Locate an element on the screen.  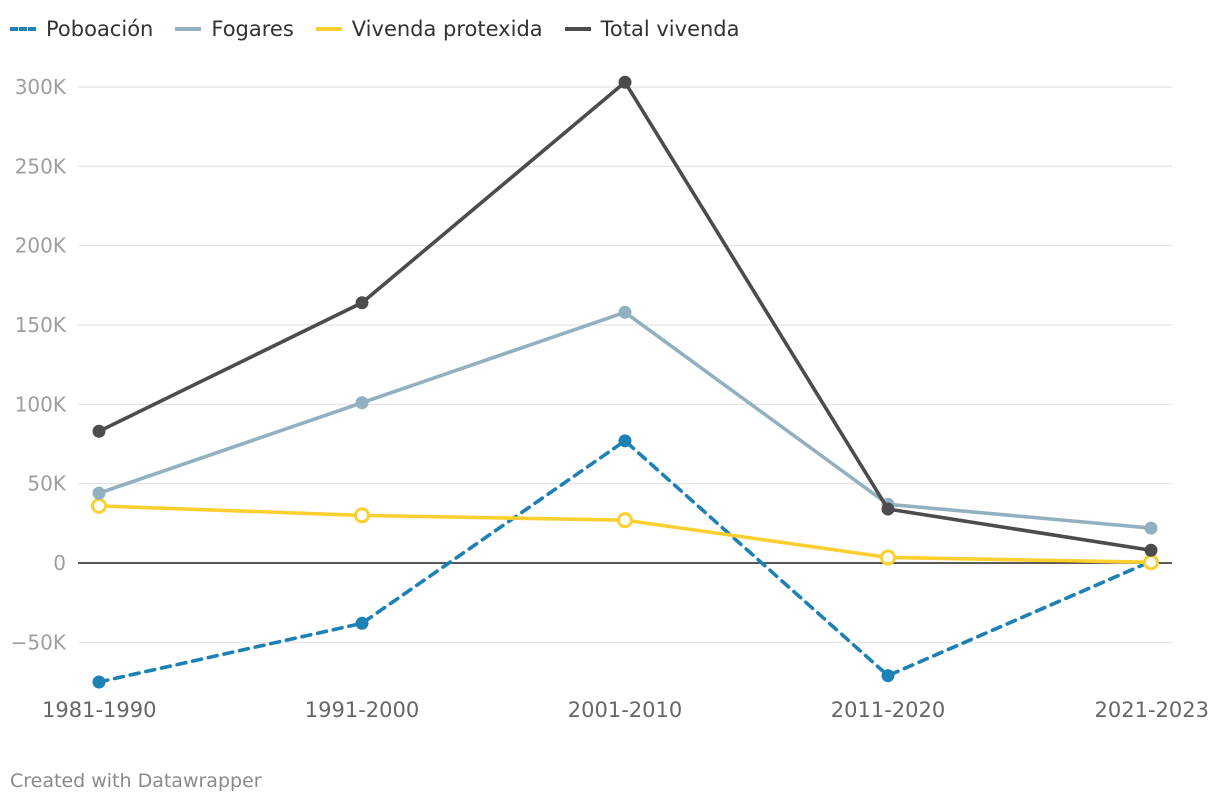
x-tick-label: 2011-2020 is located at coordinates (888, 710).